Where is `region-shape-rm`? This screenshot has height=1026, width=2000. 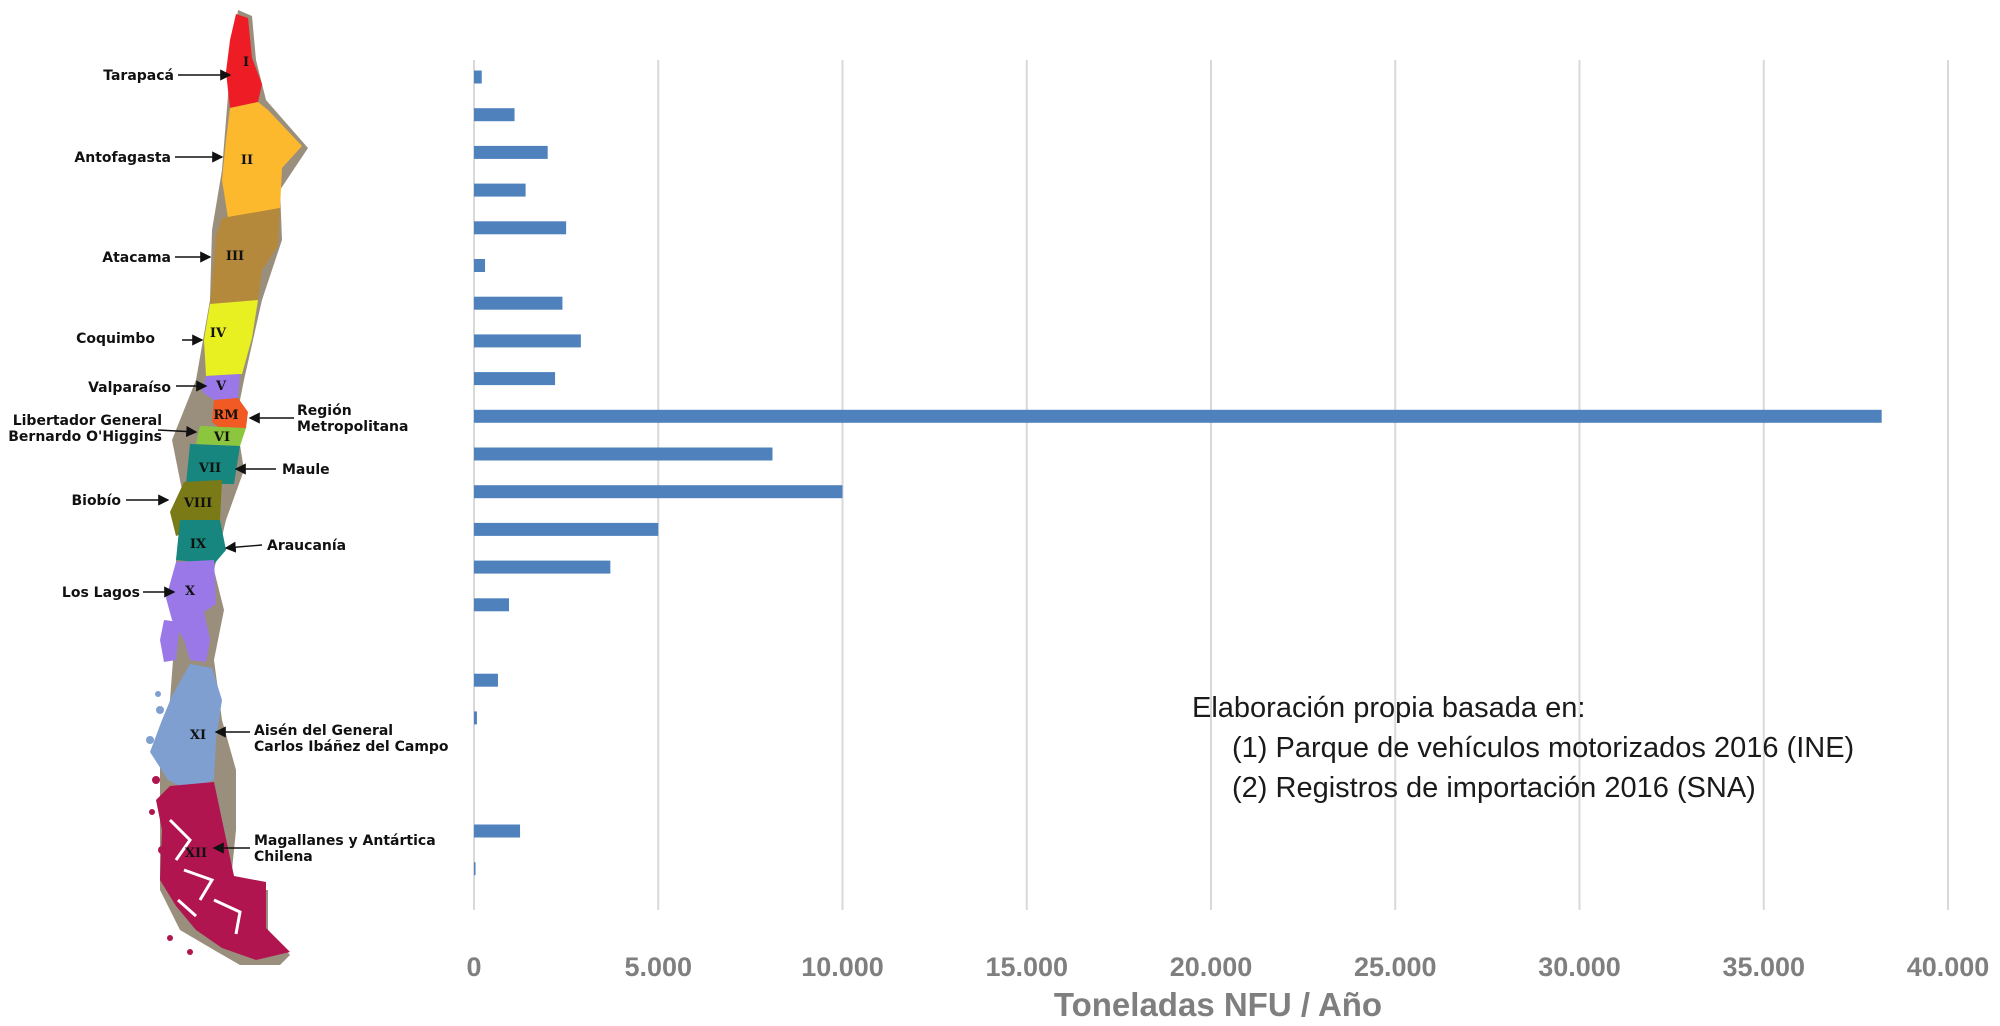
region-shape-rm is located at coordinates (230, 414).